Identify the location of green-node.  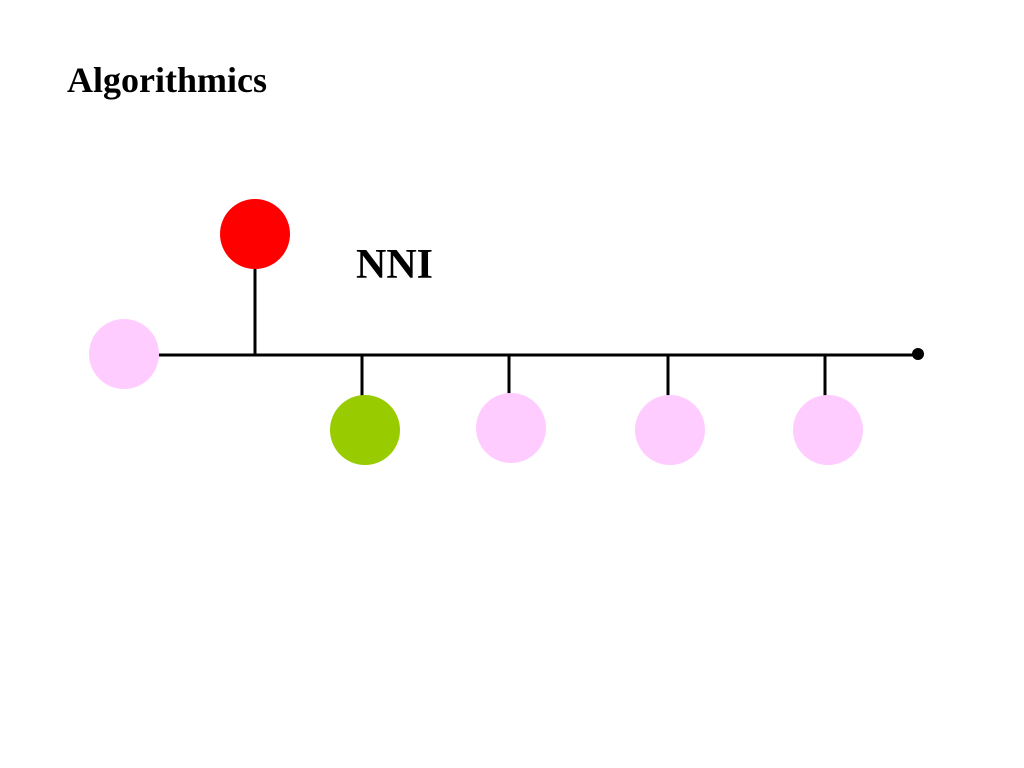
(365, 430).